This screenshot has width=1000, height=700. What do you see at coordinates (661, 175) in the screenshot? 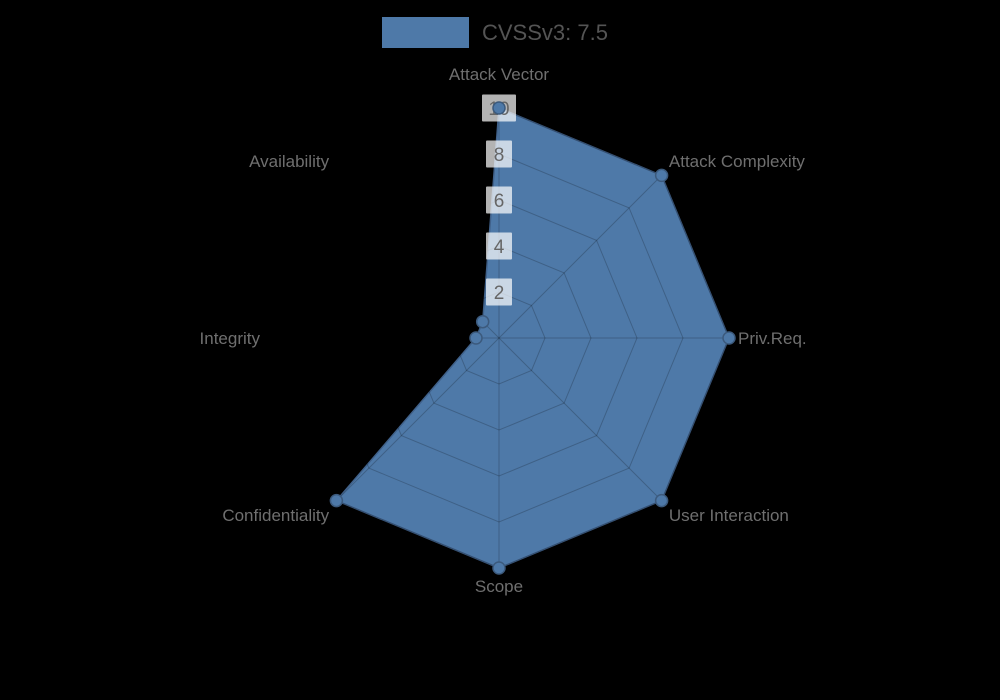
I see `radar-vertex-marker-attack-complexity` at bounding box center [661, 175].